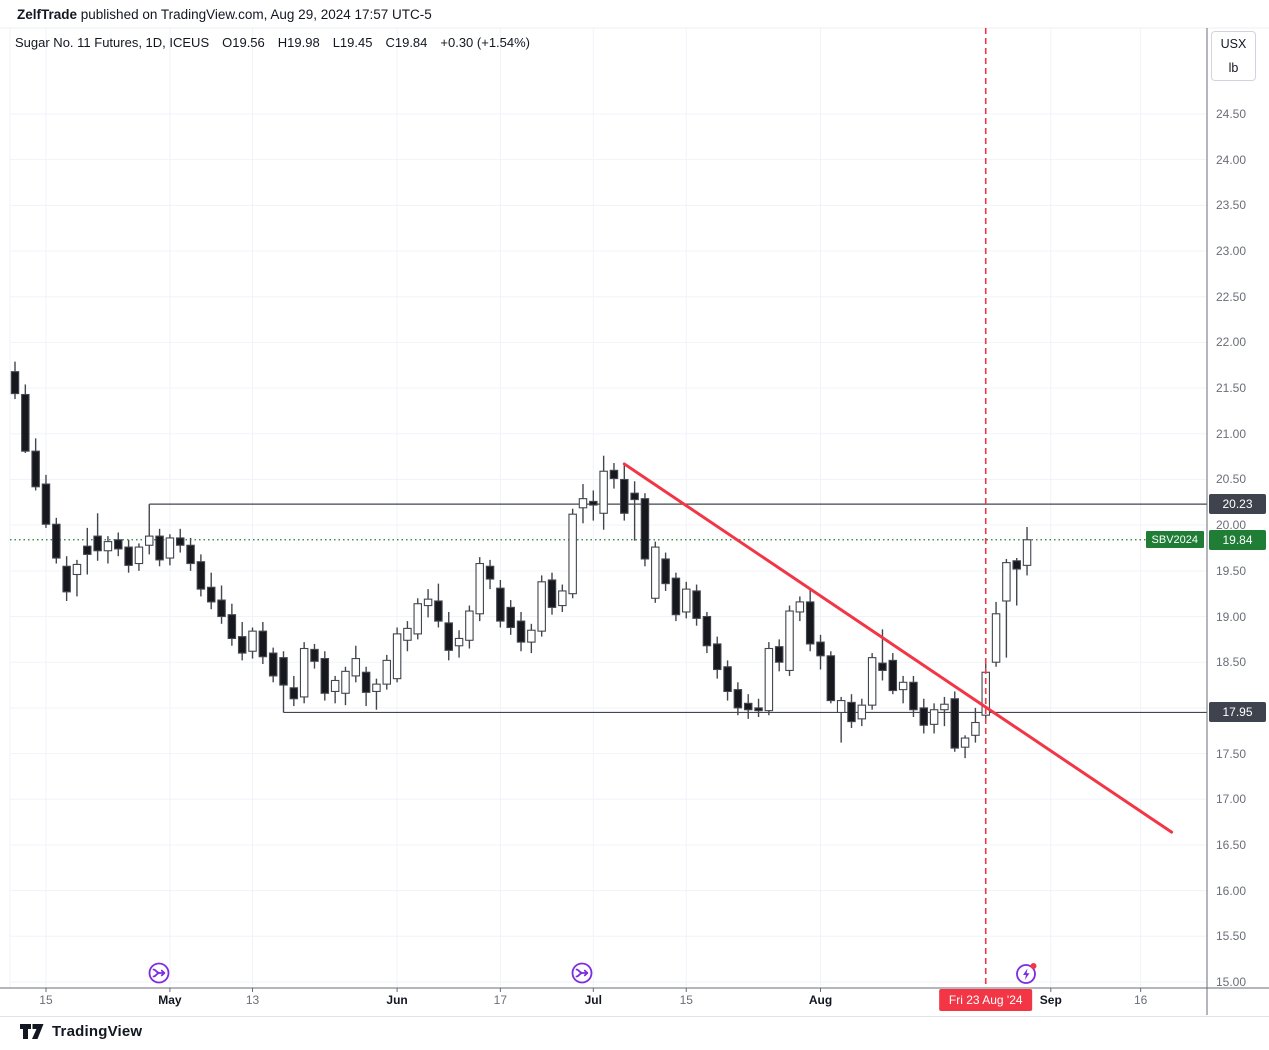 The image size is (1269, 1050). What do you see at coordinates (243, 42) in the screenshot?
I see `legend-open: O19.56` at bounding box center [243, 42].